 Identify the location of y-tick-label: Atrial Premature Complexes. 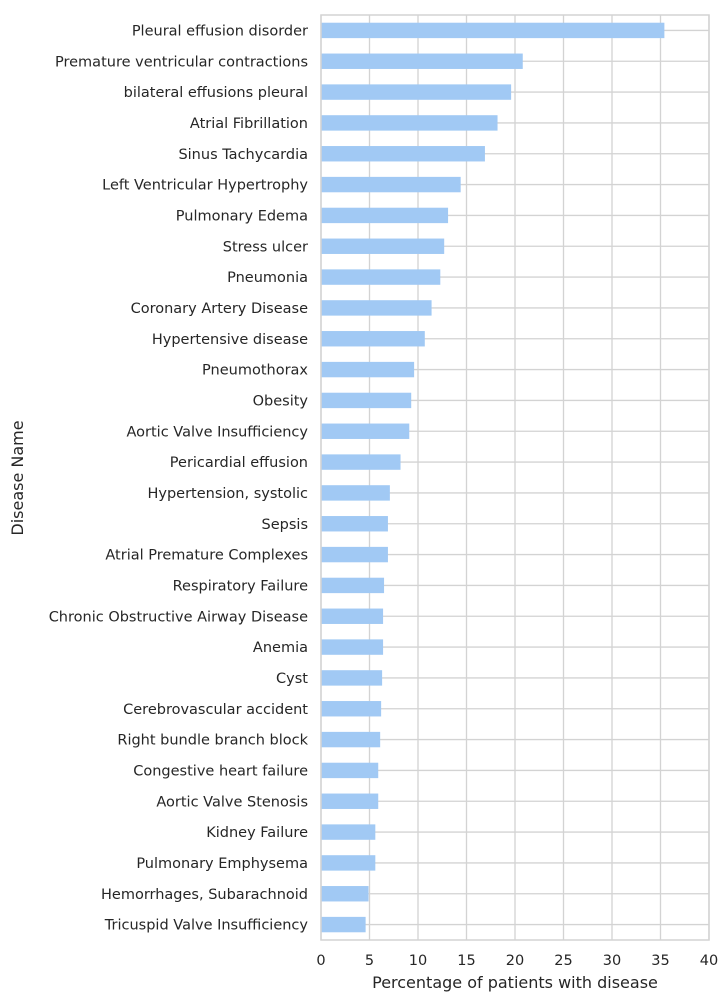
(206, 556).